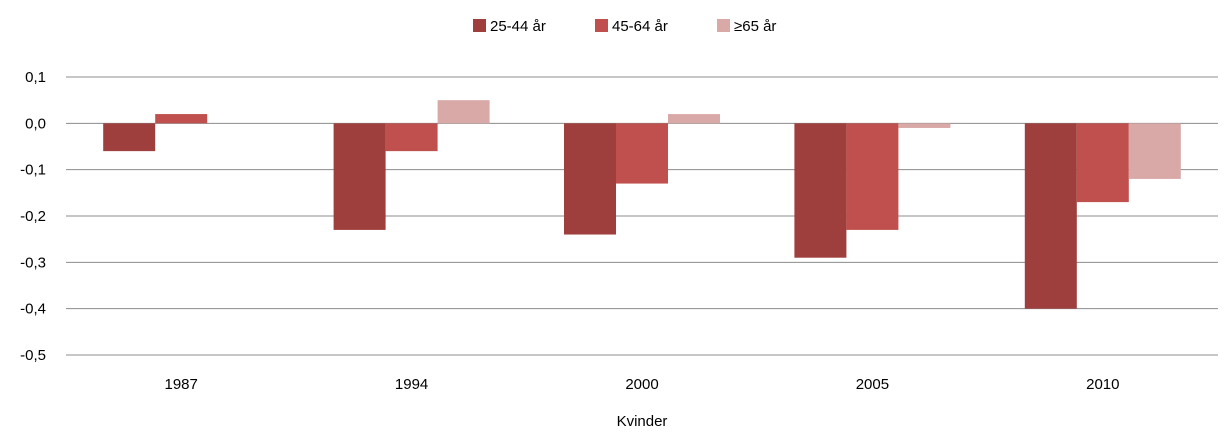  I want to click on bar-≥65 år-1994, so click(463, 112).